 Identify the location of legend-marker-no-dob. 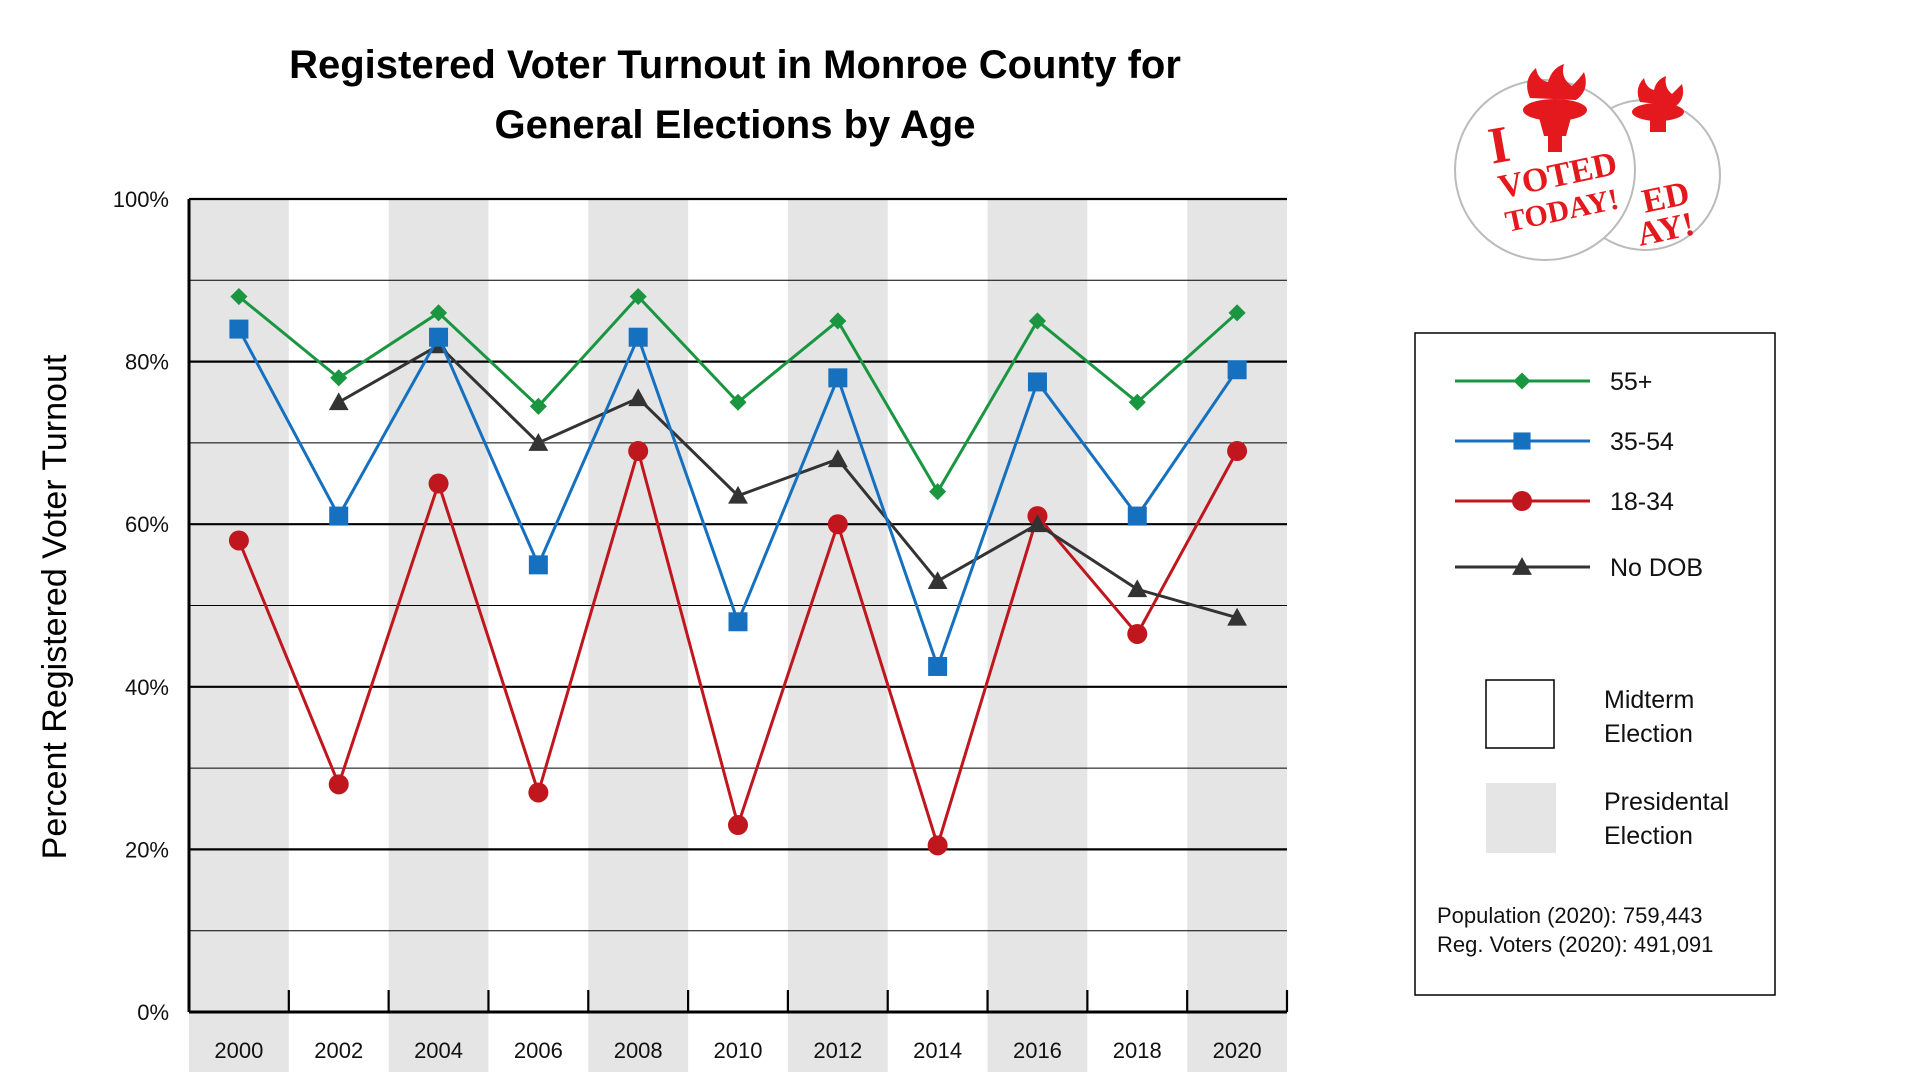
(1522, 566).